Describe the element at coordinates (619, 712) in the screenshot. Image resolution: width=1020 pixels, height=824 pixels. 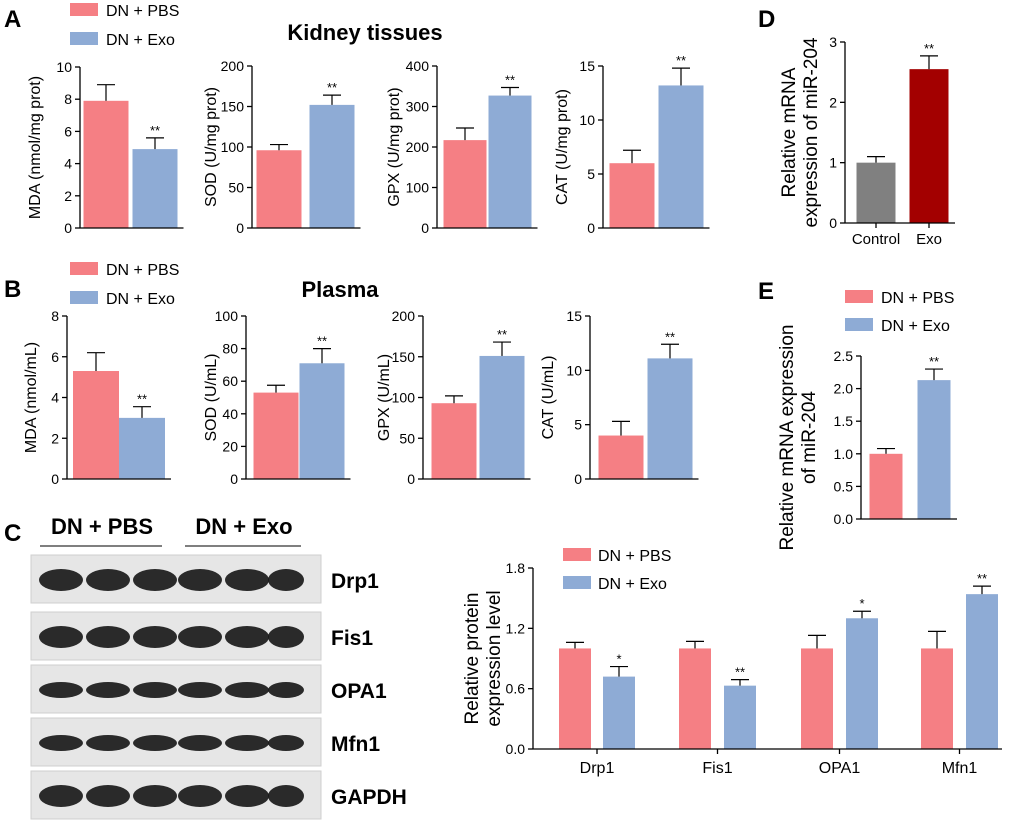
I see `bar-drp1-exo` at that location.